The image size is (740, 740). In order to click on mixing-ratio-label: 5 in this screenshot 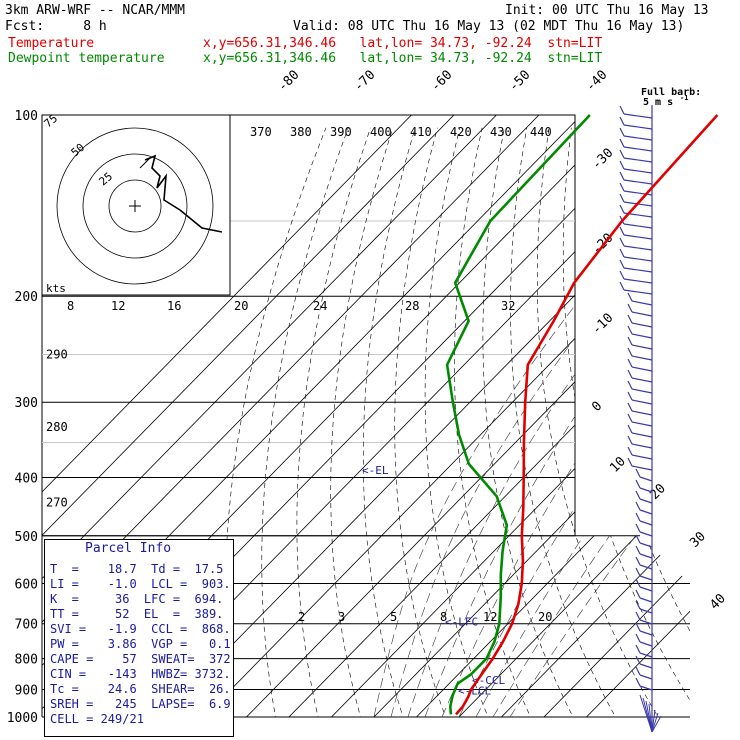, I will do `click(393, 617)`.